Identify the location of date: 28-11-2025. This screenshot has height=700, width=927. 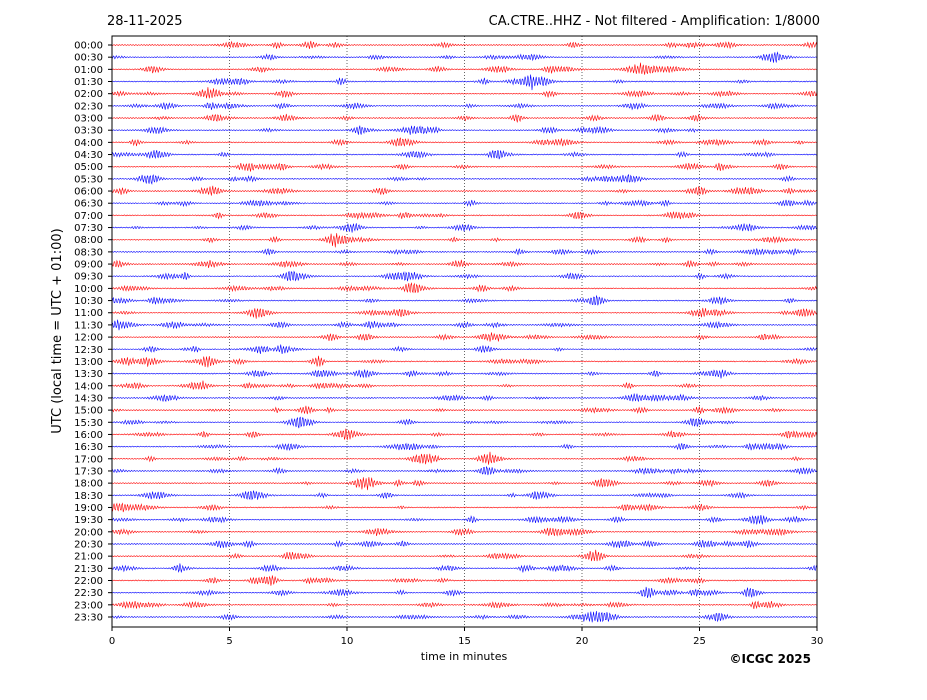
(145, 21).